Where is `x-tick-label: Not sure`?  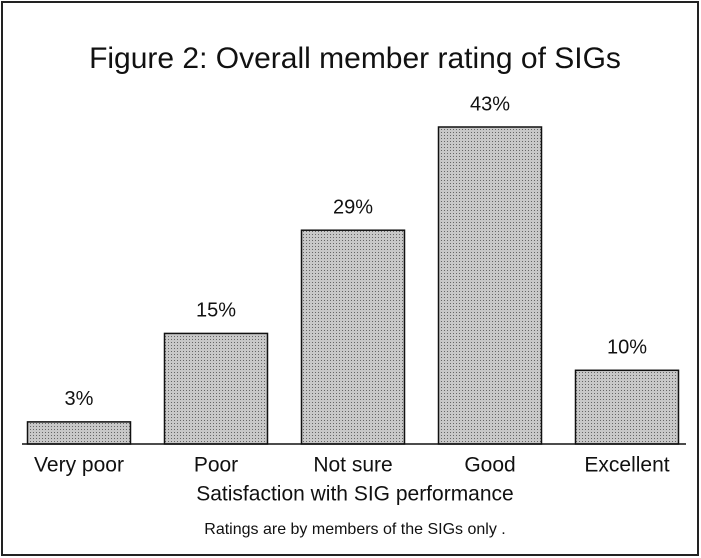
x-tick-label: Not sure is located at coordinates (352, 465).